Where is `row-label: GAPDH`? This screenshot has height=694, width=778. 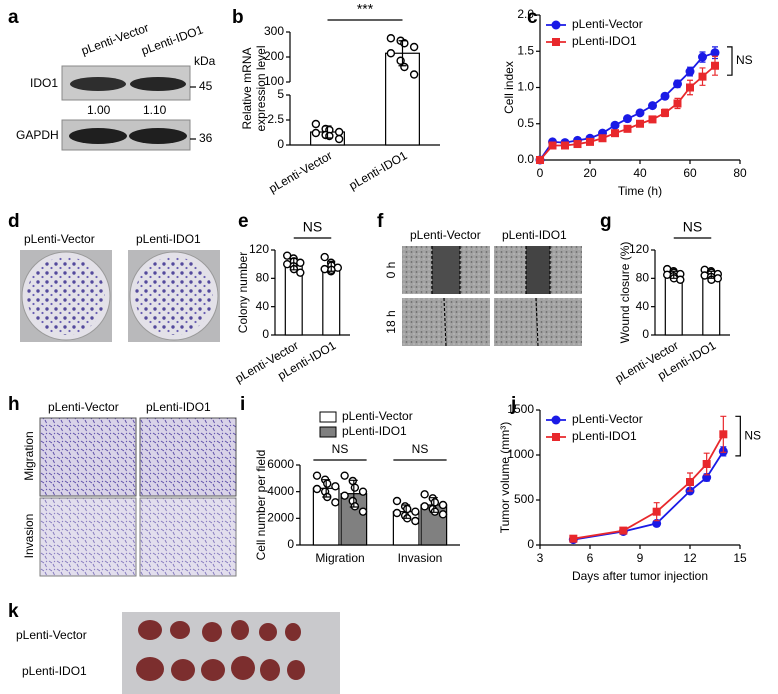 row-label: GAPDH is located at coordinates (37, 135).